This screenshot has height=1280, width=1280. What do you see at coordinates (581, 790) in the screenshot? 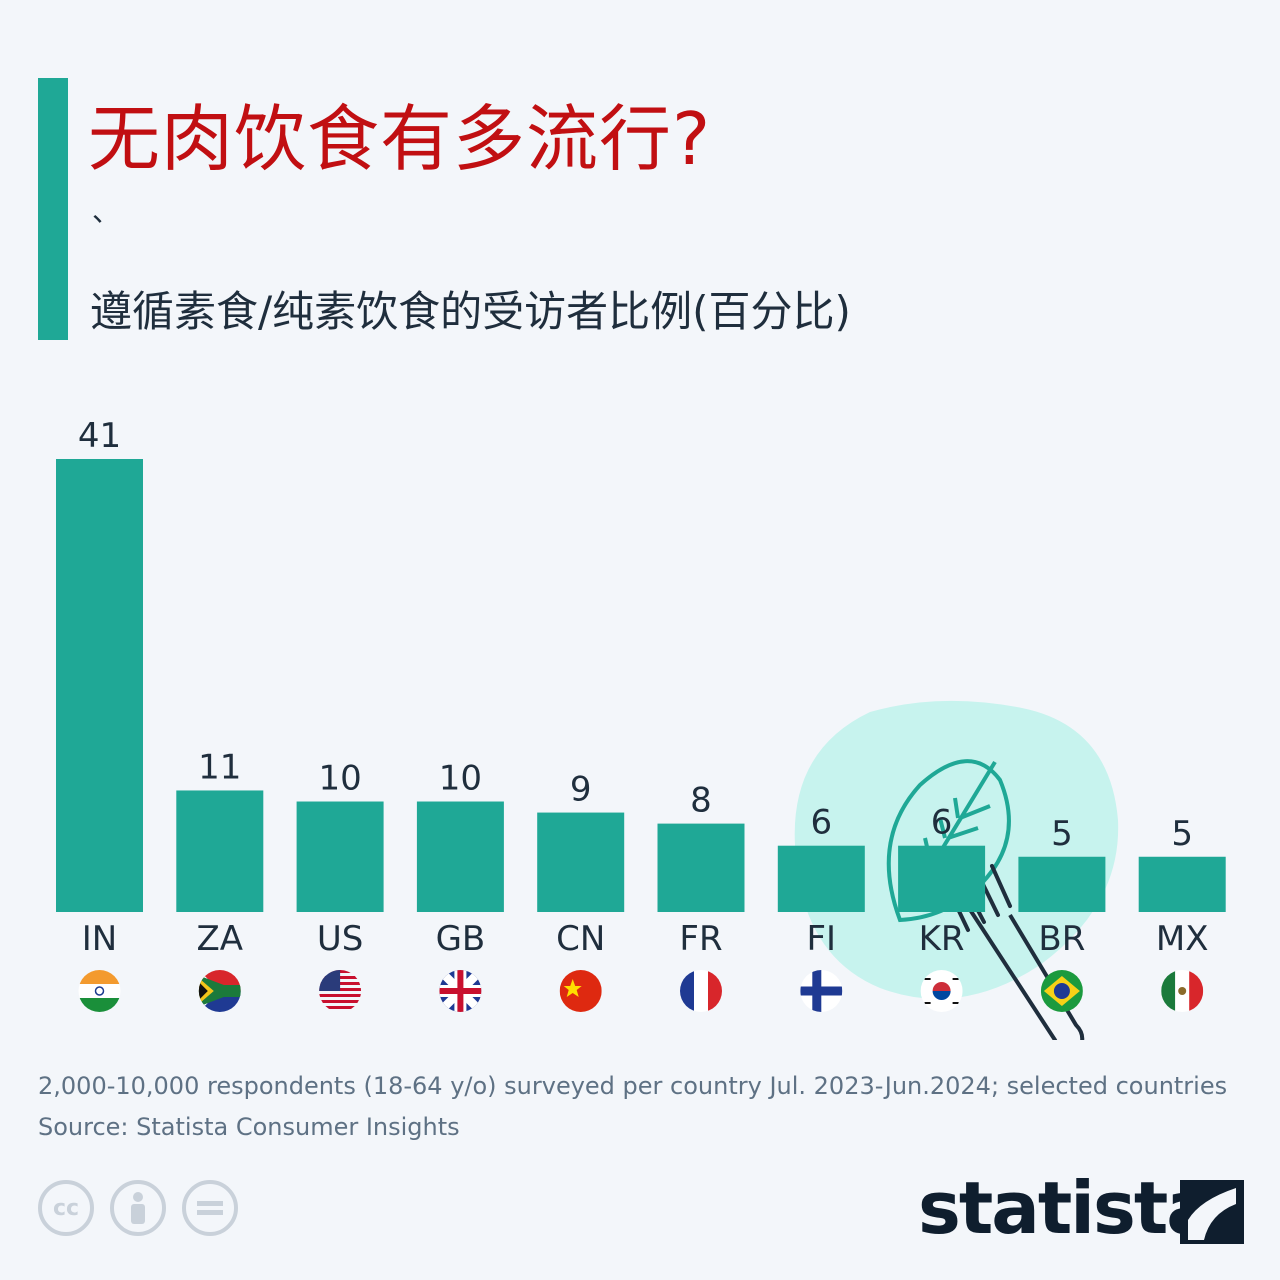
I see `value-label-cn: 9` at bounding box center [581, 790].